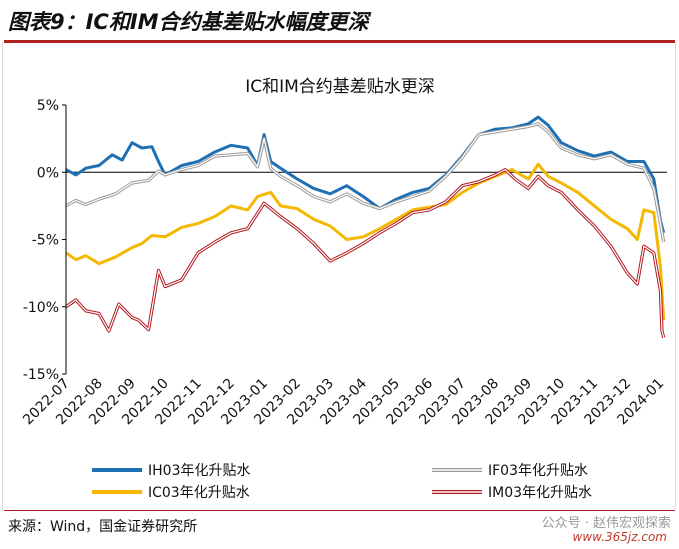 This screenshot has height=549, width=679. I want to click on watermark-site: www.365jz.com, so click(619, 537).